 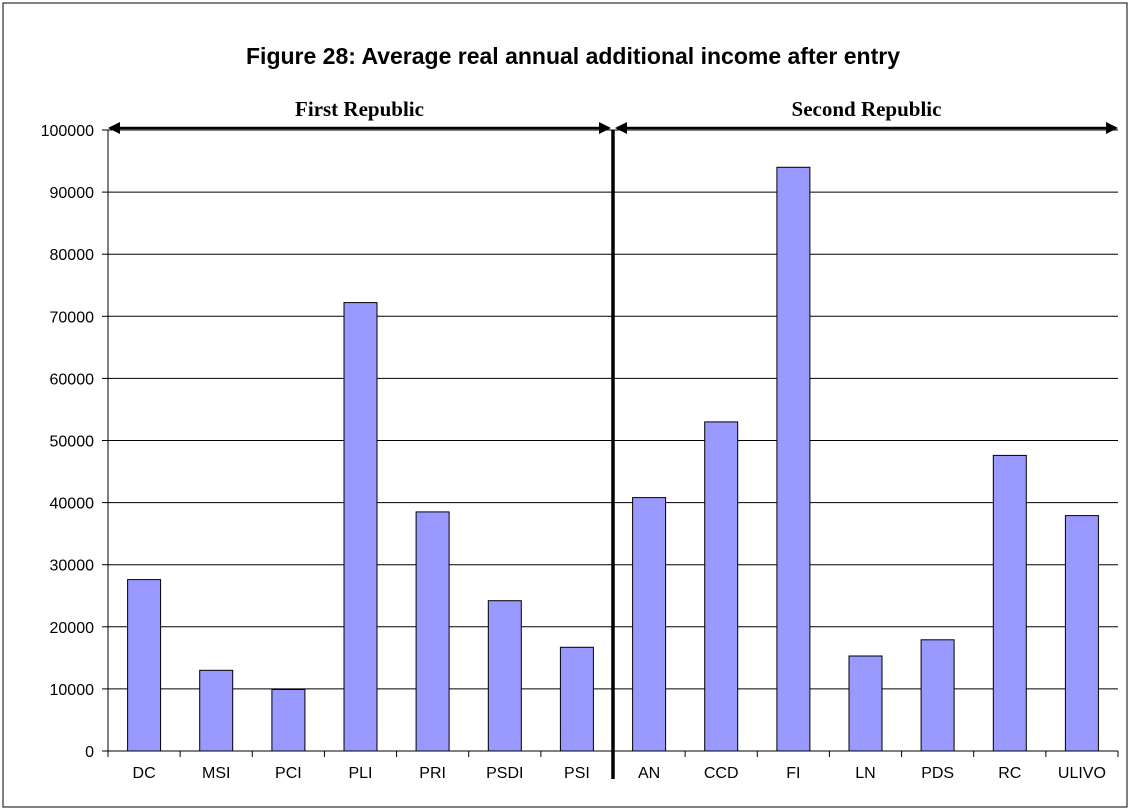 What do you see at coordinates (72, 690) in the screenshot?
I see `y-tick-label: 10000` at bounding box center [72, 690].